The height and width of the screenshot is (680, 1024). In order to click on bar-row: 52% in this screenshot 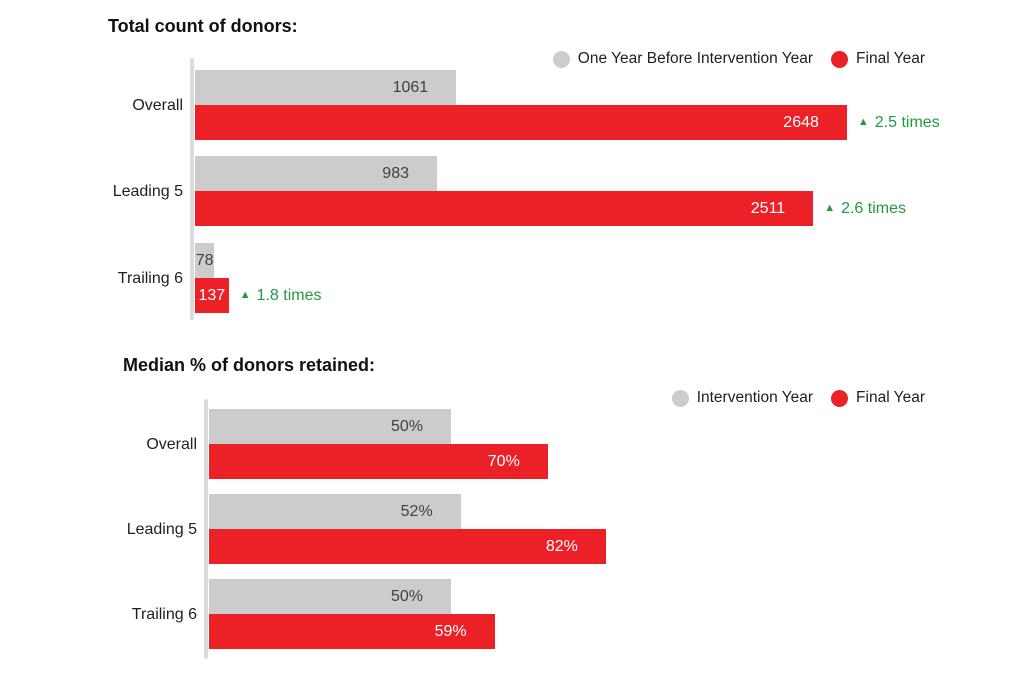, I will do `click(335, 511)`.